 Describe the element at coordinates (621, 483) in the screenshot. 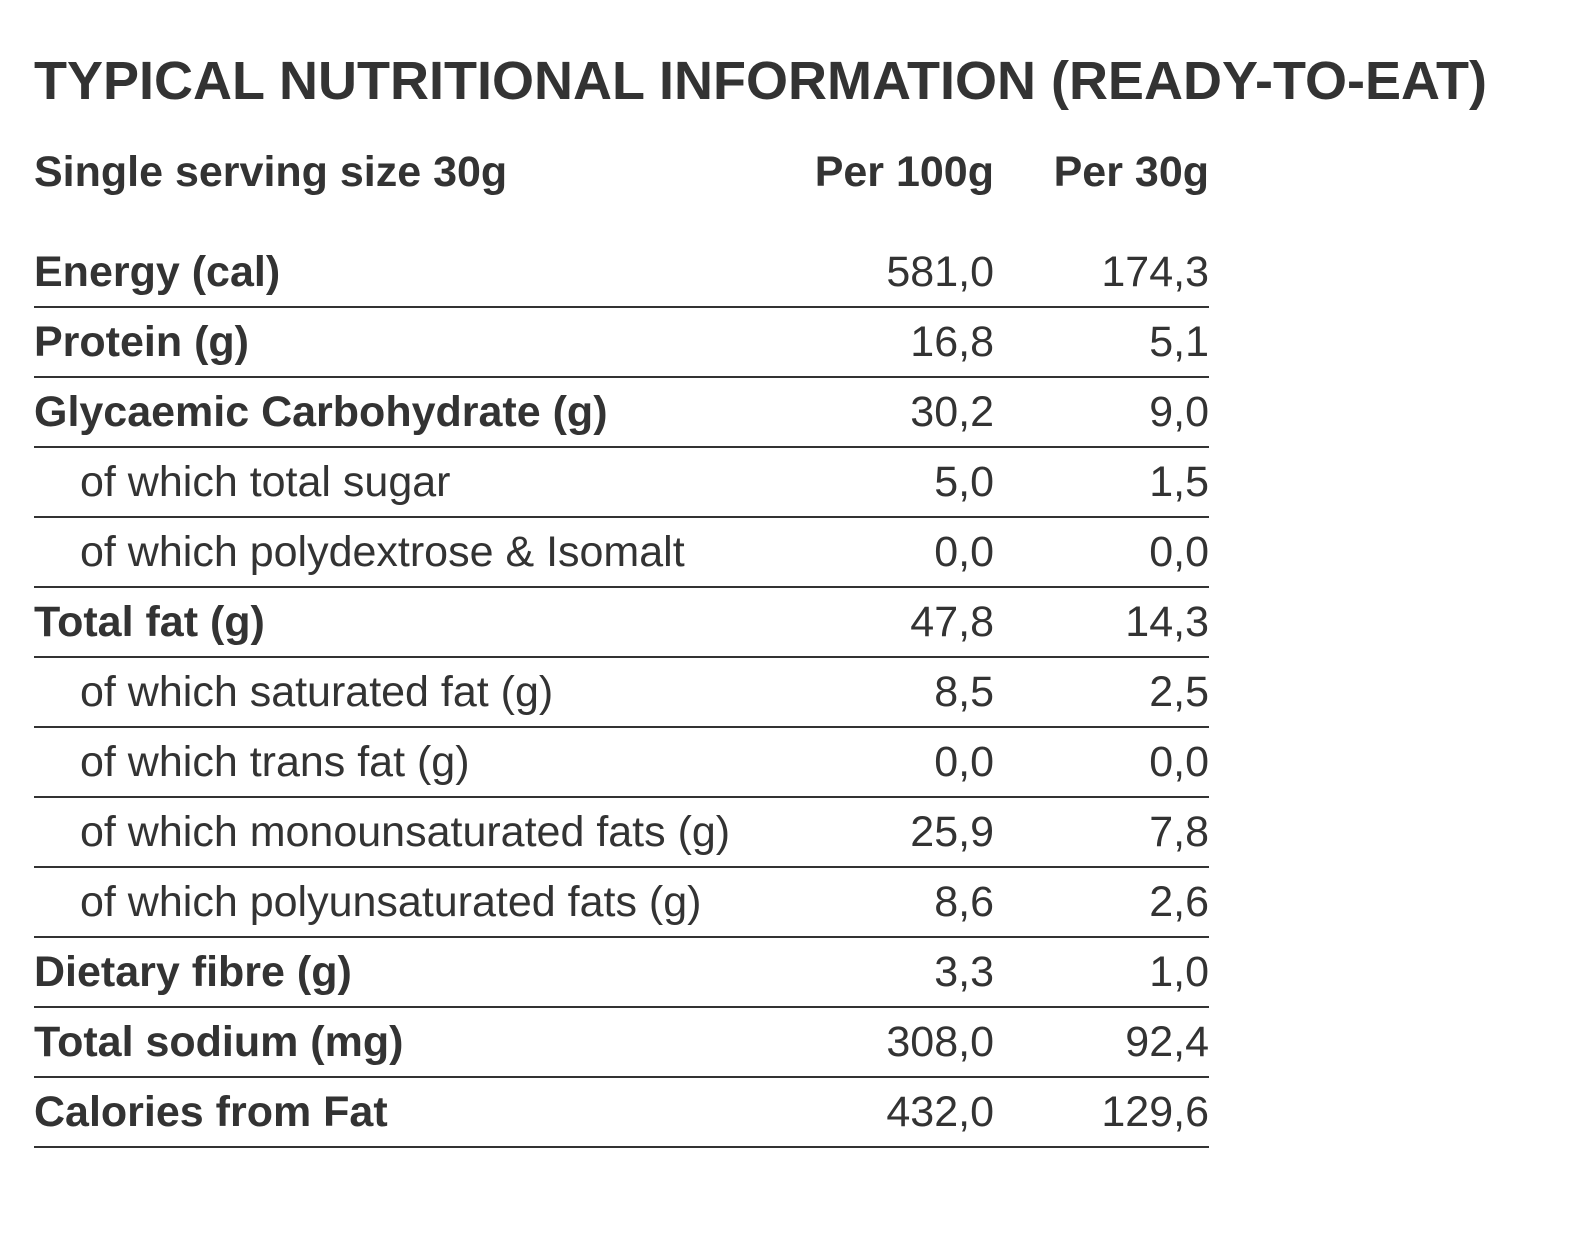

I see `row-total-sugar: of which total sugar 5,0 1,5` at that location.